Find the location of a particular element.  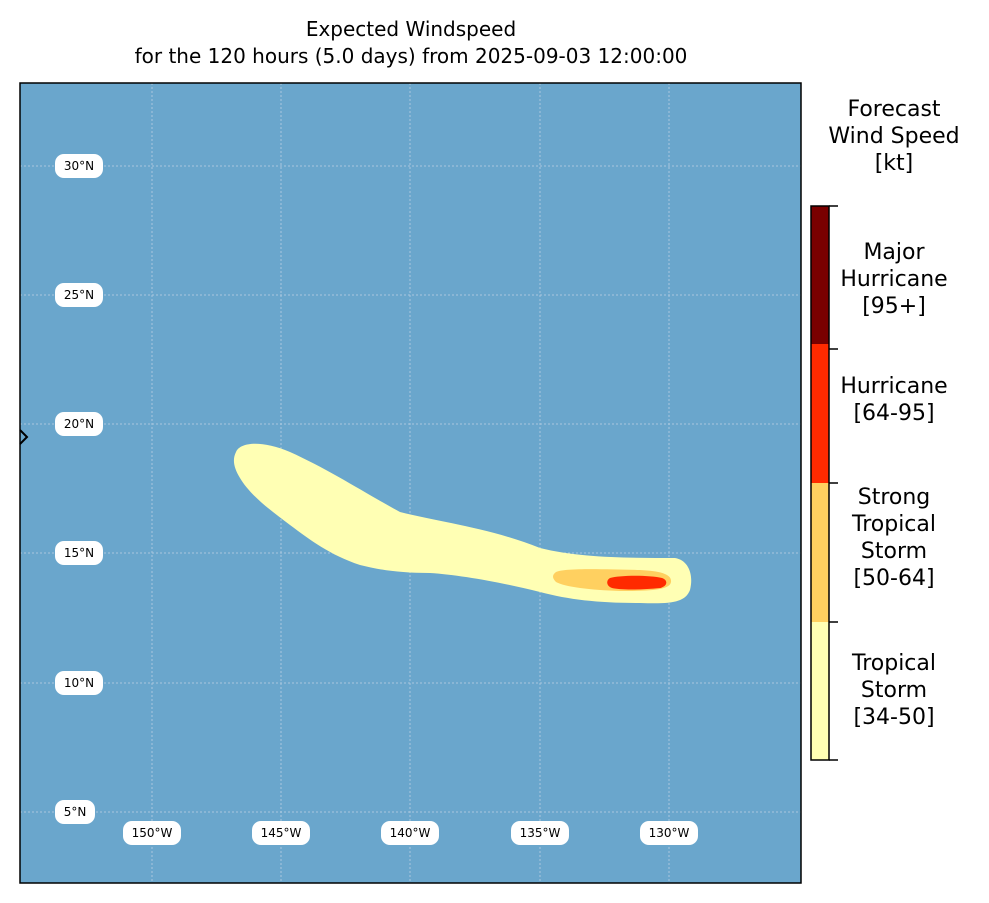

colorbar-label-strong-tropical-storm: Strong Tropical Storm [50-64] is located at coordinates (894, 538).